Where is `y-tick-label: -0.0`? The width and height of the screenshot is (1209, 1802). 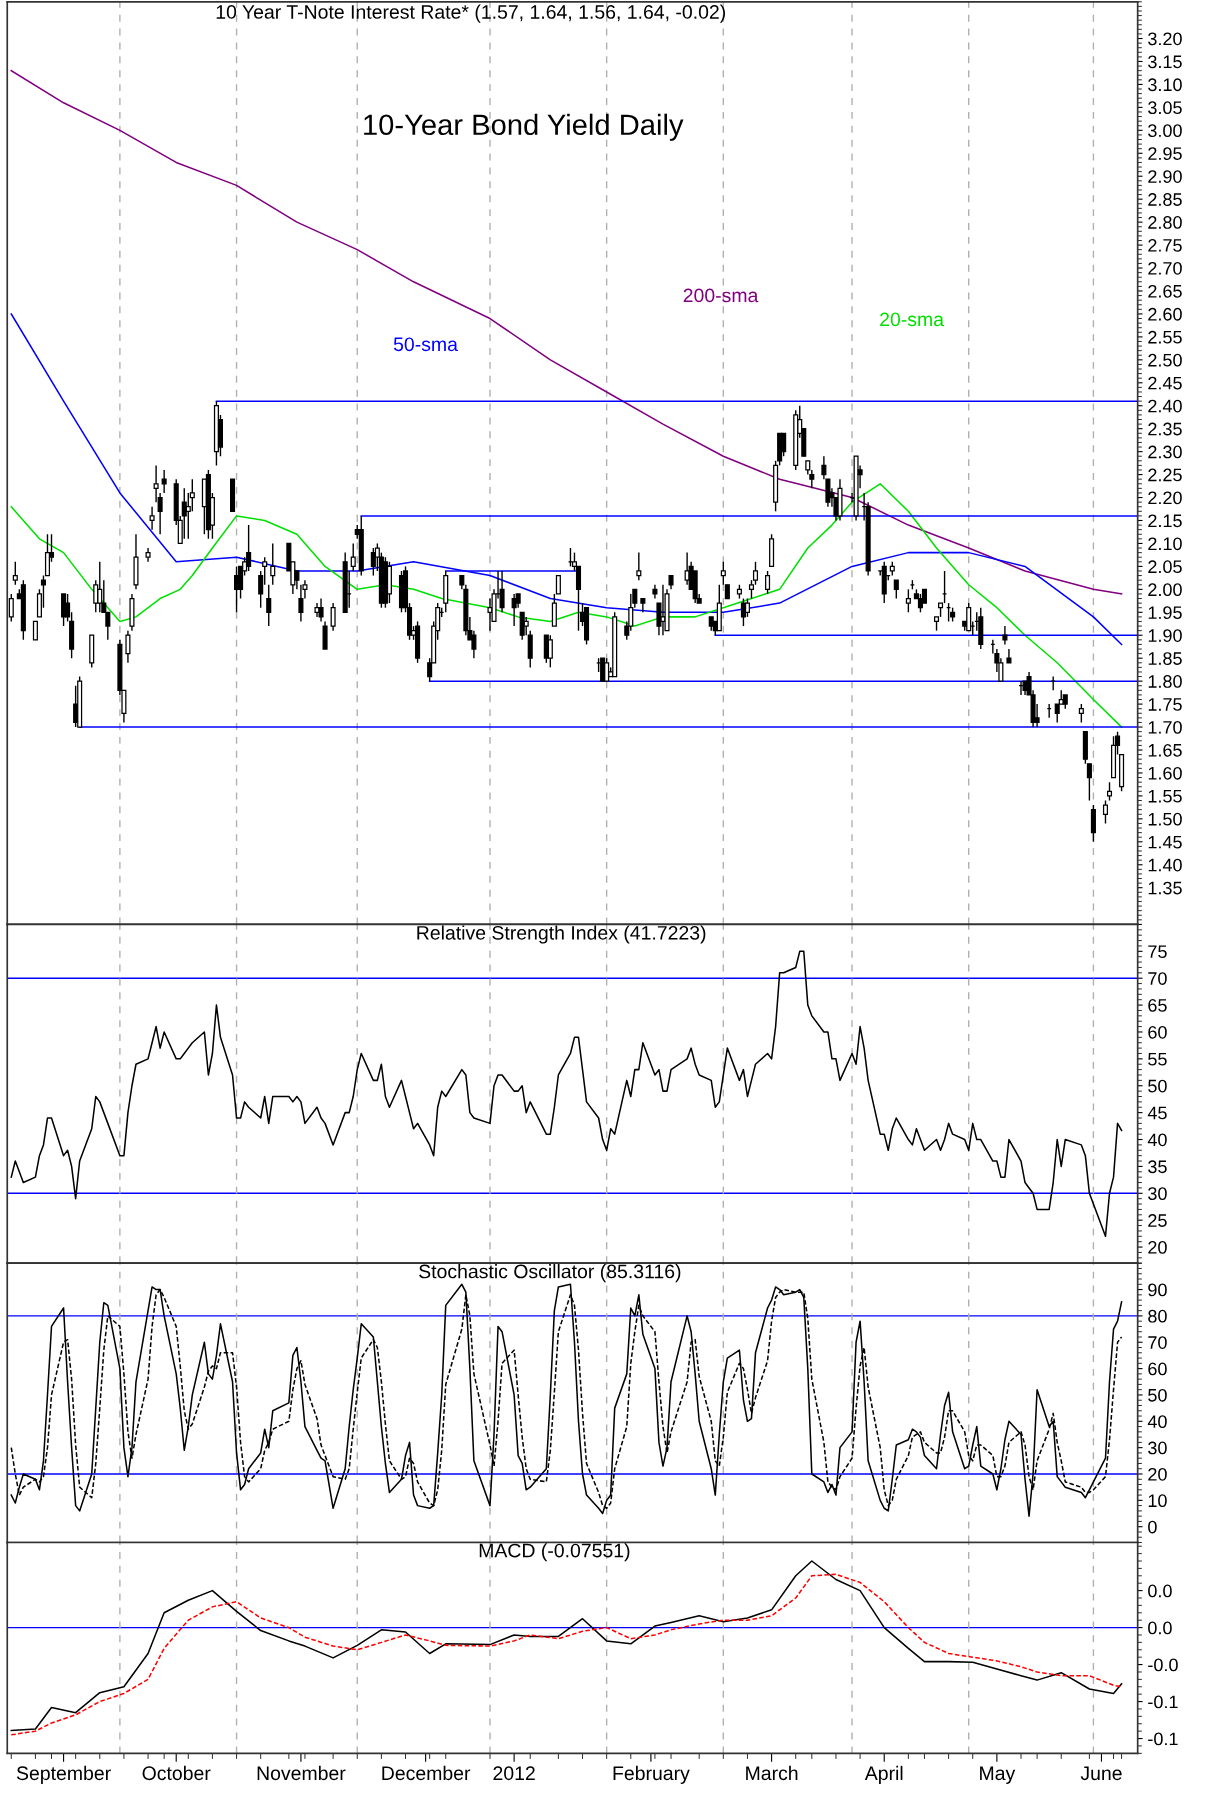 y-tick-label: -0.0 is located at coordinates (1163, 1665).